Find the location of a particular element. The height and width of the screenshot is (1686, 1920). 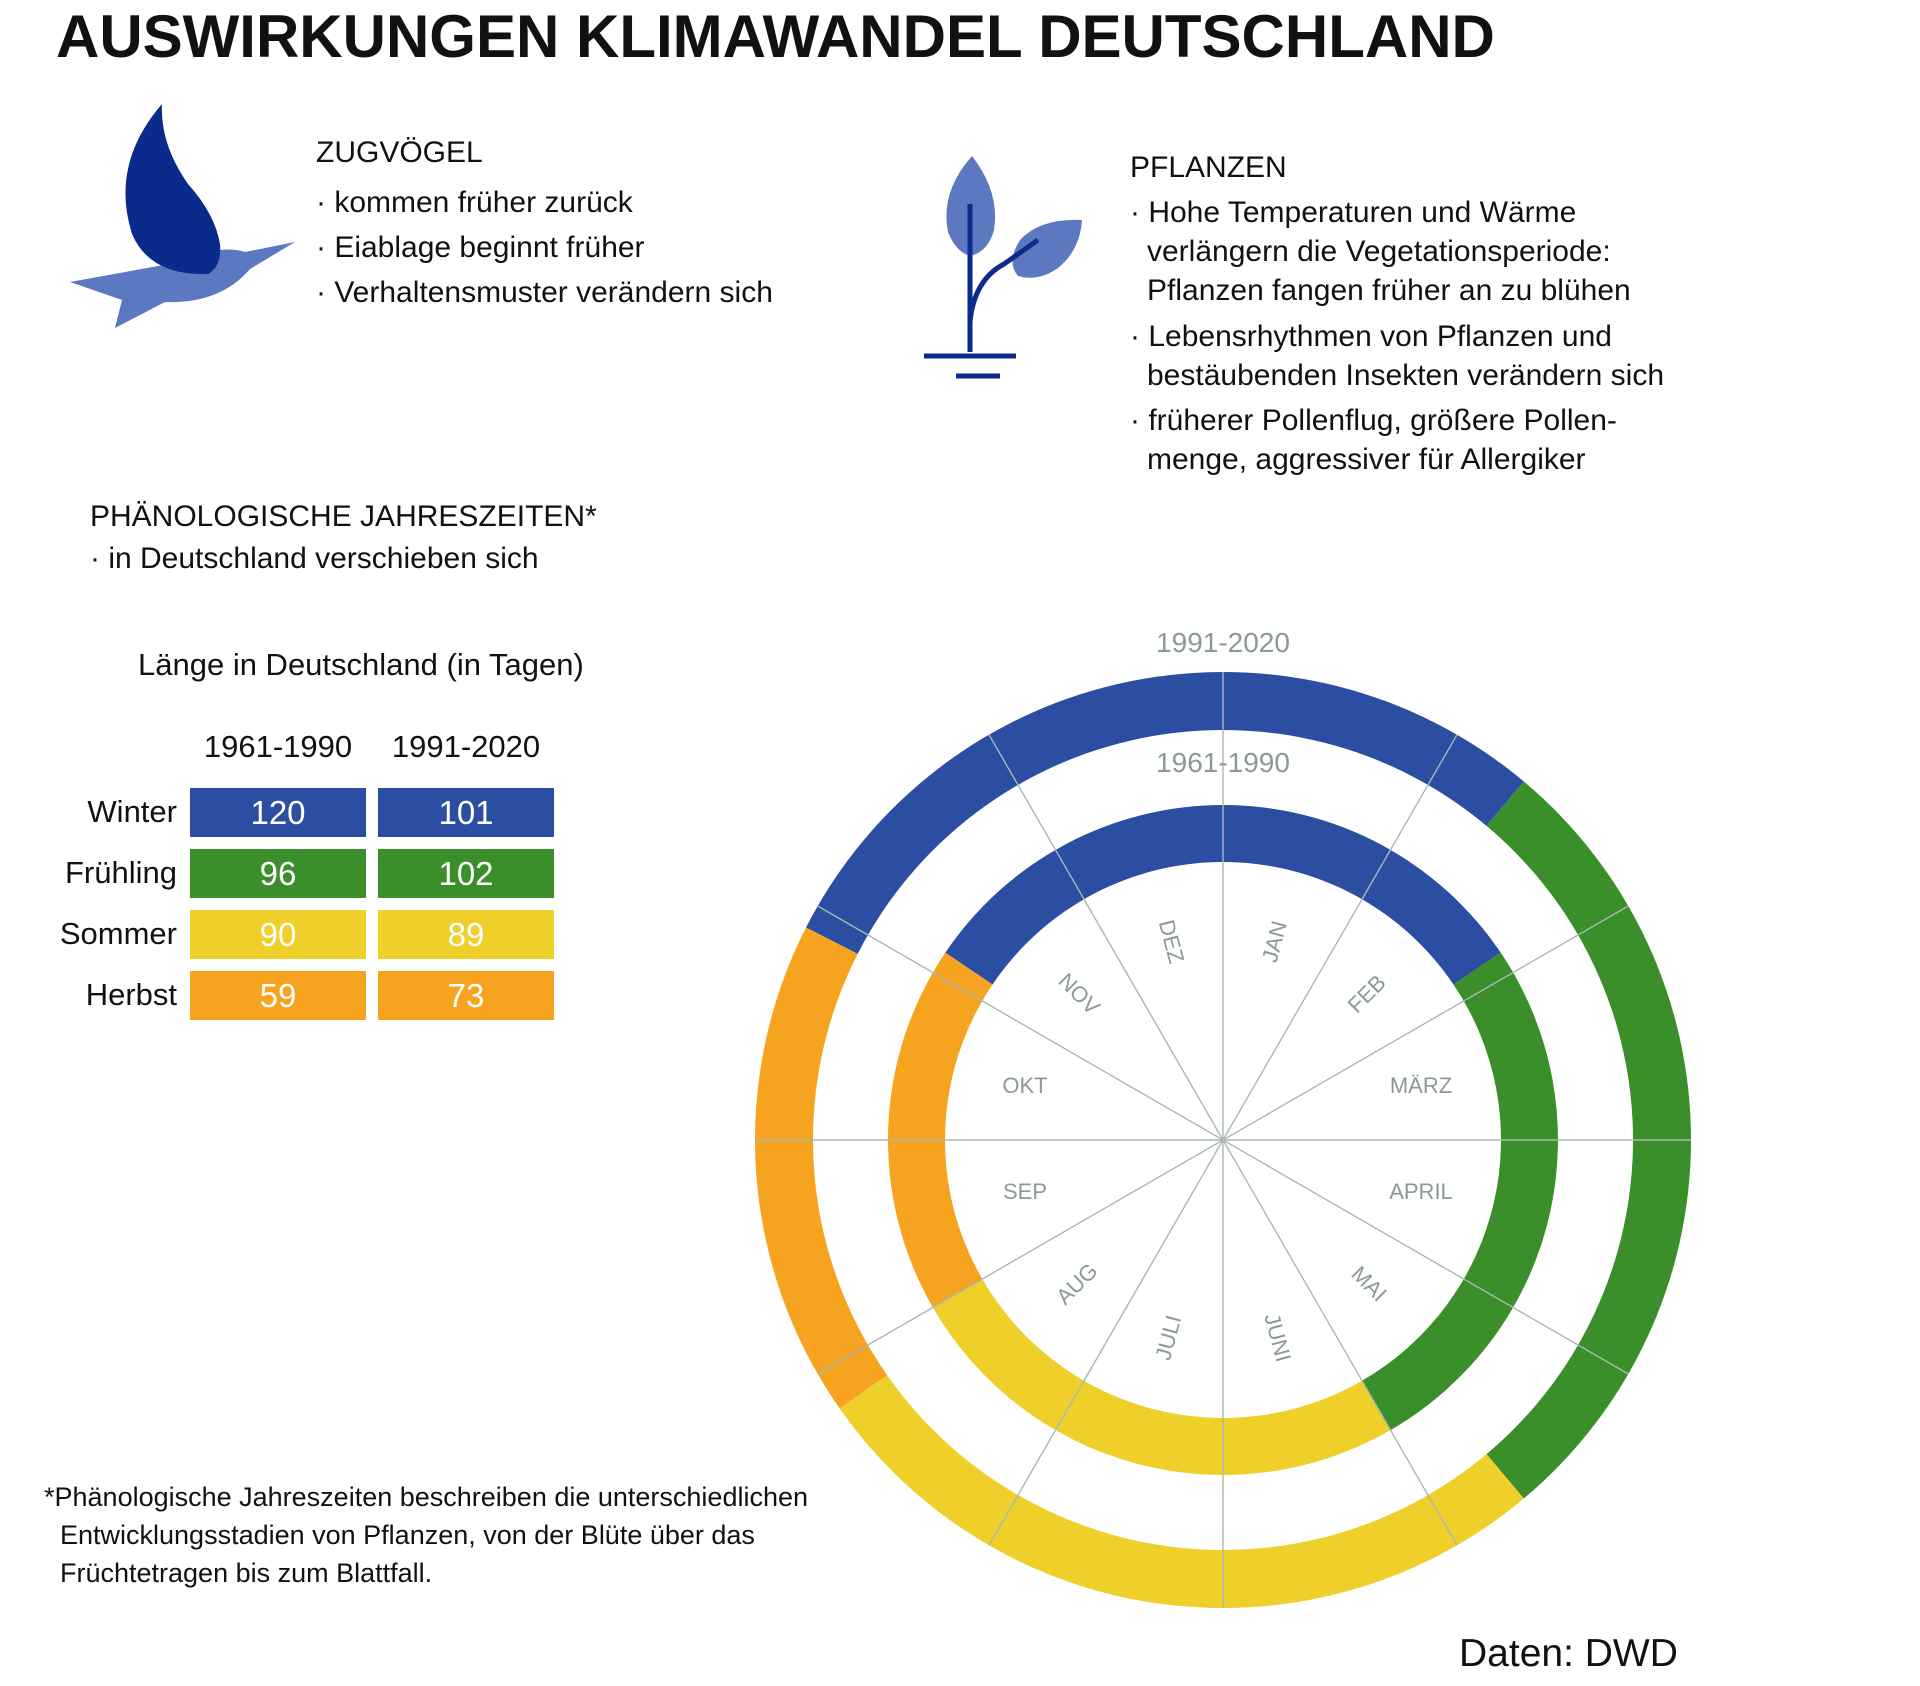

bird-icon is located at coordinates (182, 216).